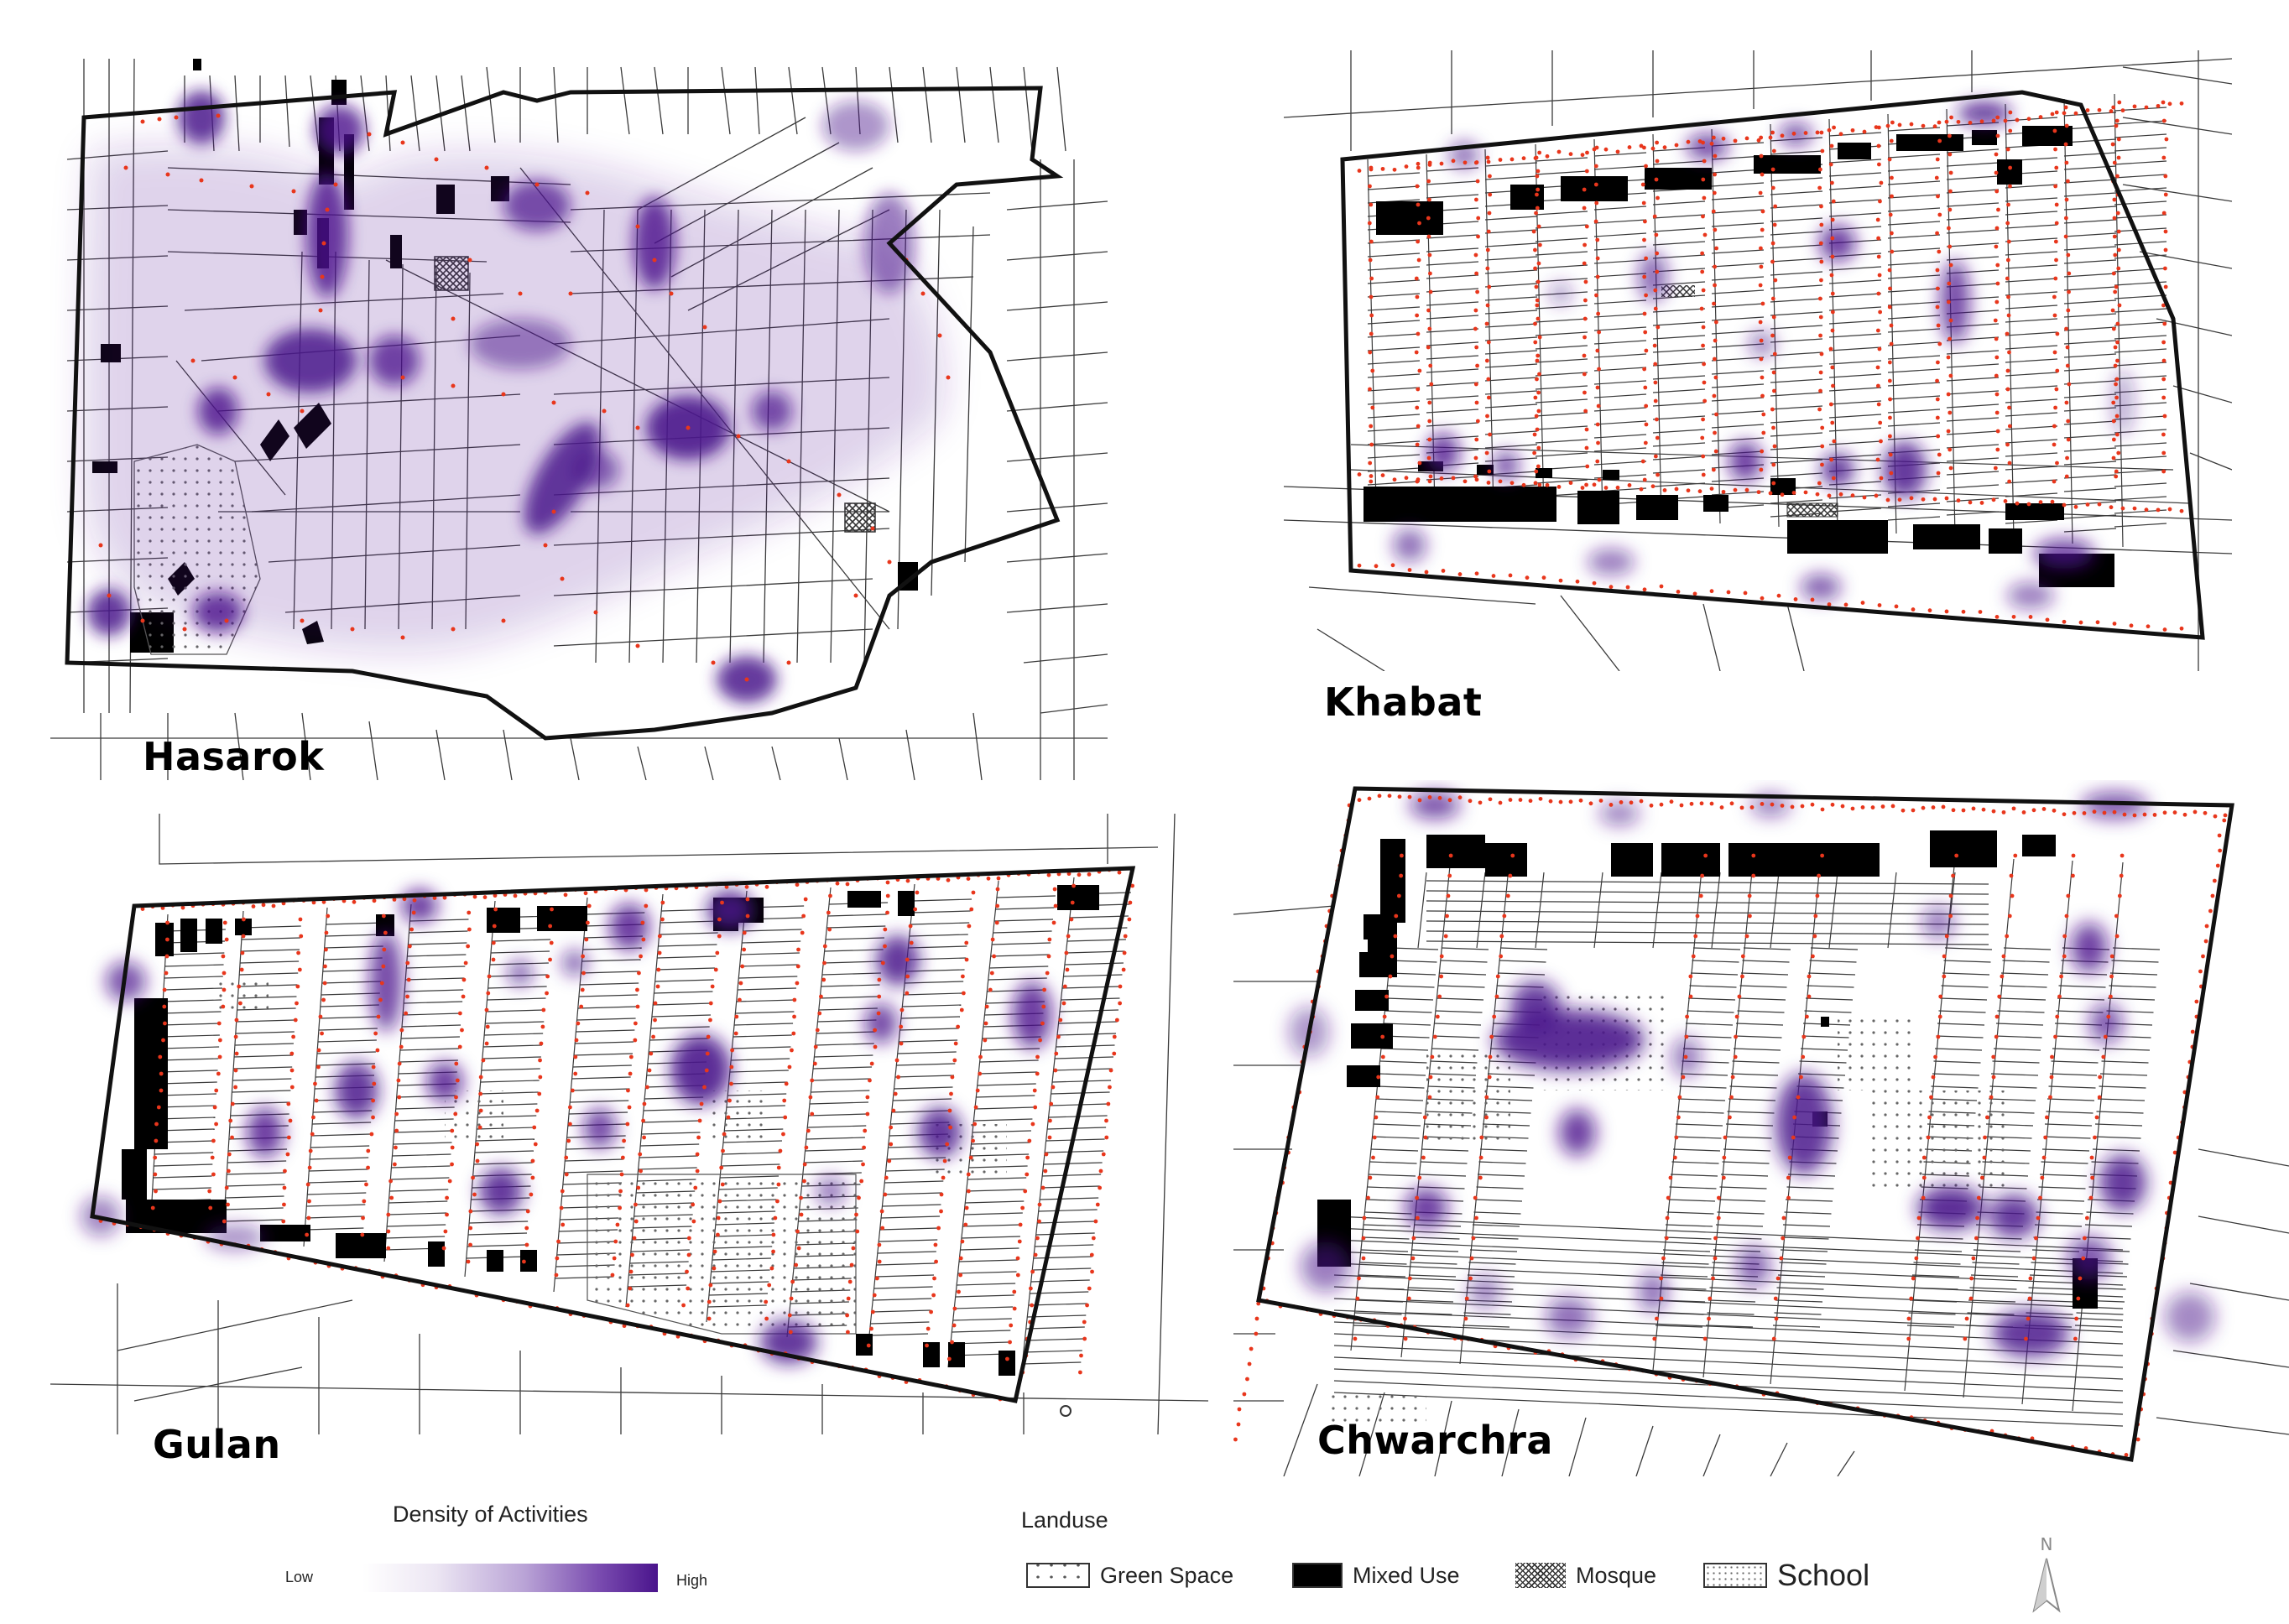  I want to click on mosque-swatch-icon, so click(1541, 1575).